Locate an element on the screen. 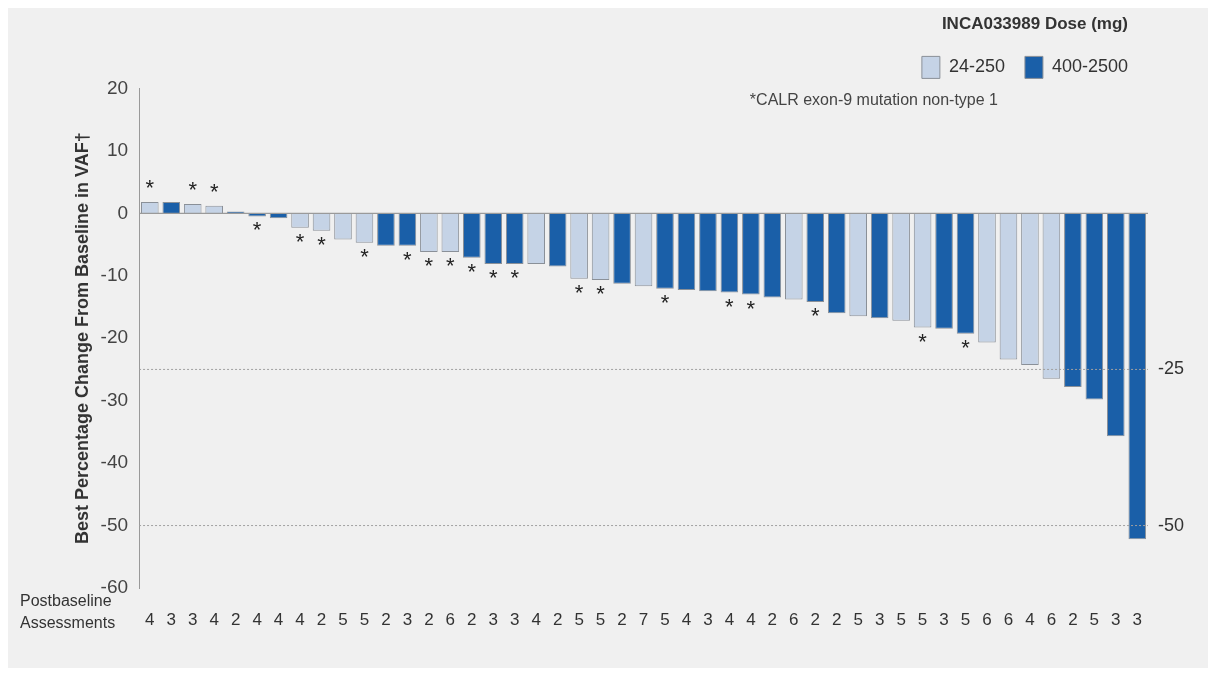 The image size is (1224, 686). y-tick-label: -20 is located at coordinates (114, 337).